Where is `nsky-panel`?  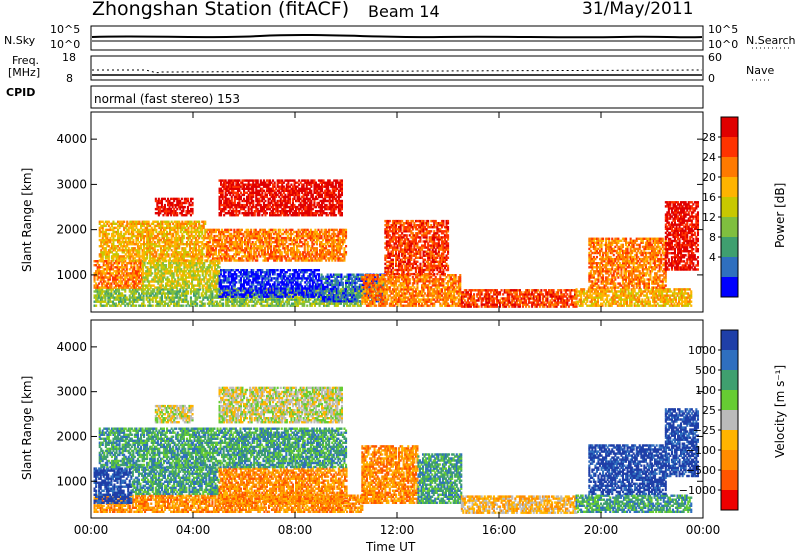
nsky-panel is located at coordinates (440, 38).